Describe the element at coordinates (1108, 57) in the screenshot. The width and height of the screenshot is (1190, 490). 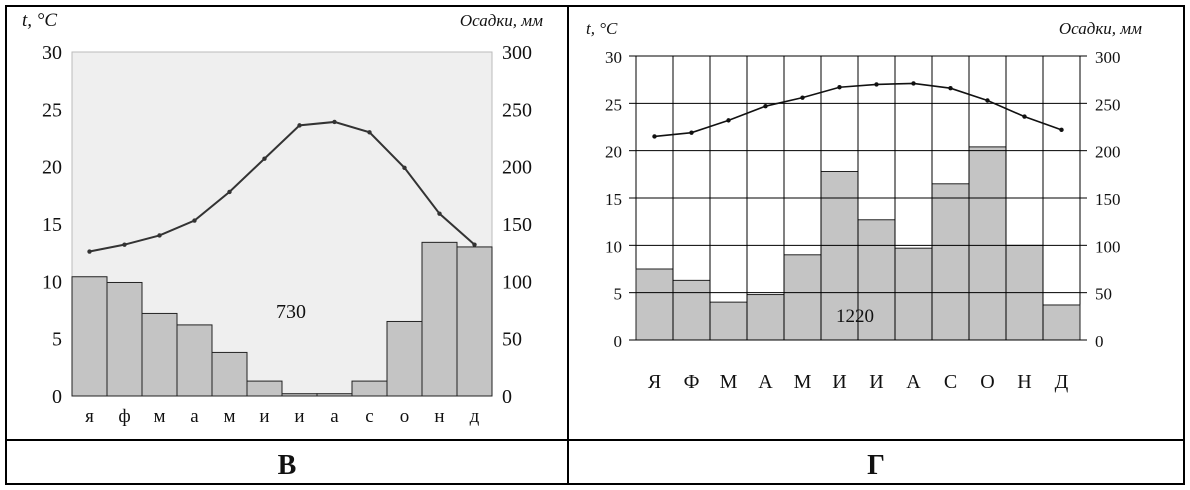
I see `chart-g-right-tick-label-6: 300` at that location.